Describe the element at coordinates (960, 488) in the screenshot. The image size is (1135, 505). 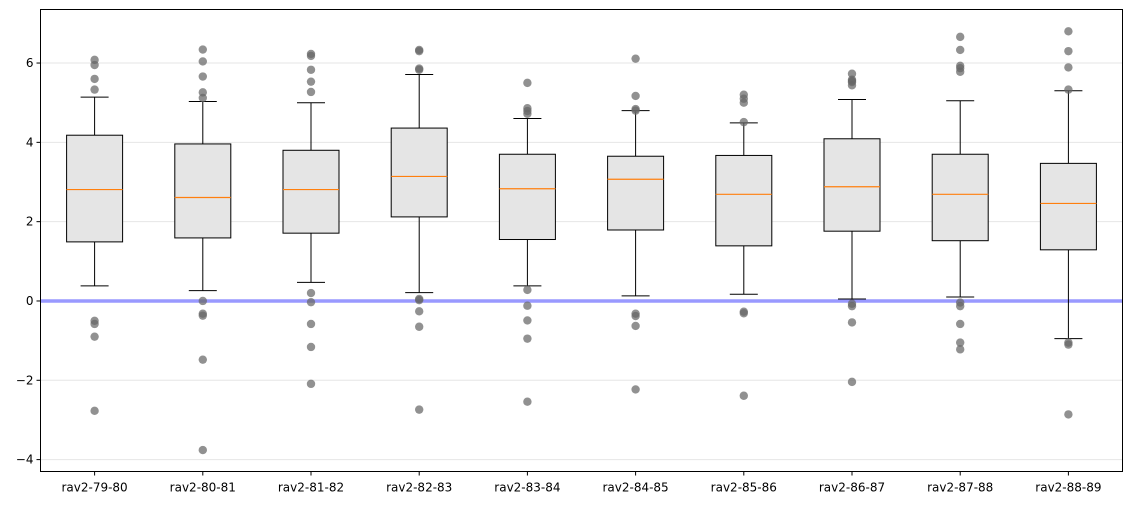
I see `x-tick-label: rav2-87-88` at that location.